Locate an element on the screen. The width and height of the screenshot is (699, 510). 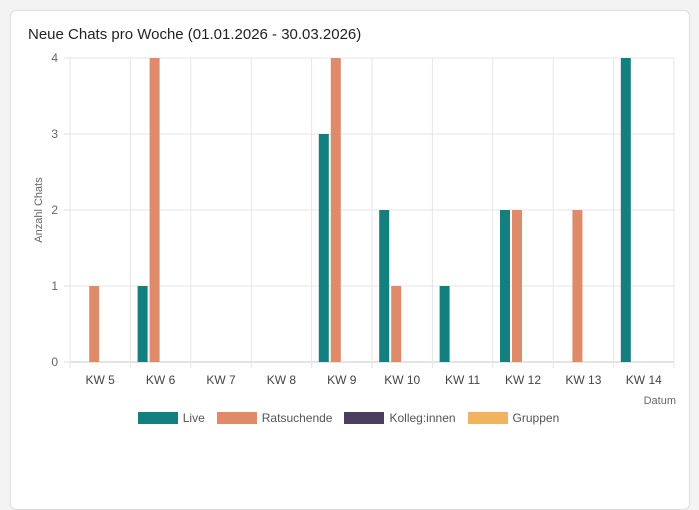
legend-label: Live is located at coordinates (193, 418).